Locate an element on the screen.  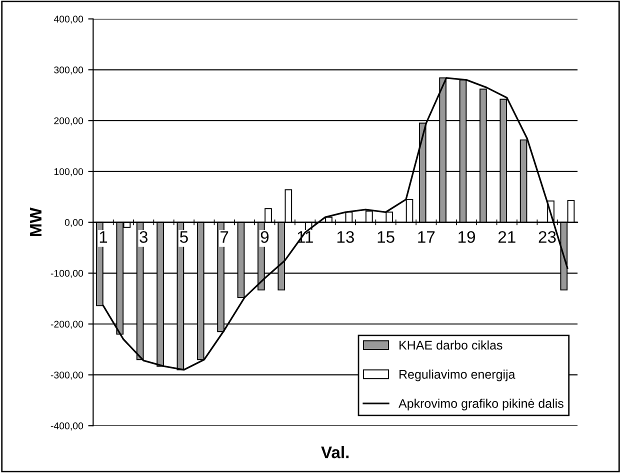
y-tick-label: 400,00 is located at coordinates (69, 20).